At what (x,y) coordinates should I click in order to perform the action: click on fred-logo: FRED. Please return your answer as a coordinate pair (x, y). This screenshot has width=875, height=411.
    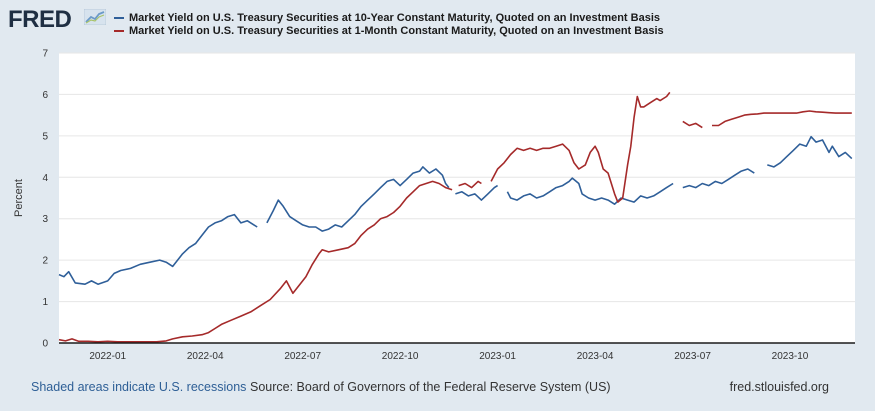
    Looking at the image, I should click on (40, 19).